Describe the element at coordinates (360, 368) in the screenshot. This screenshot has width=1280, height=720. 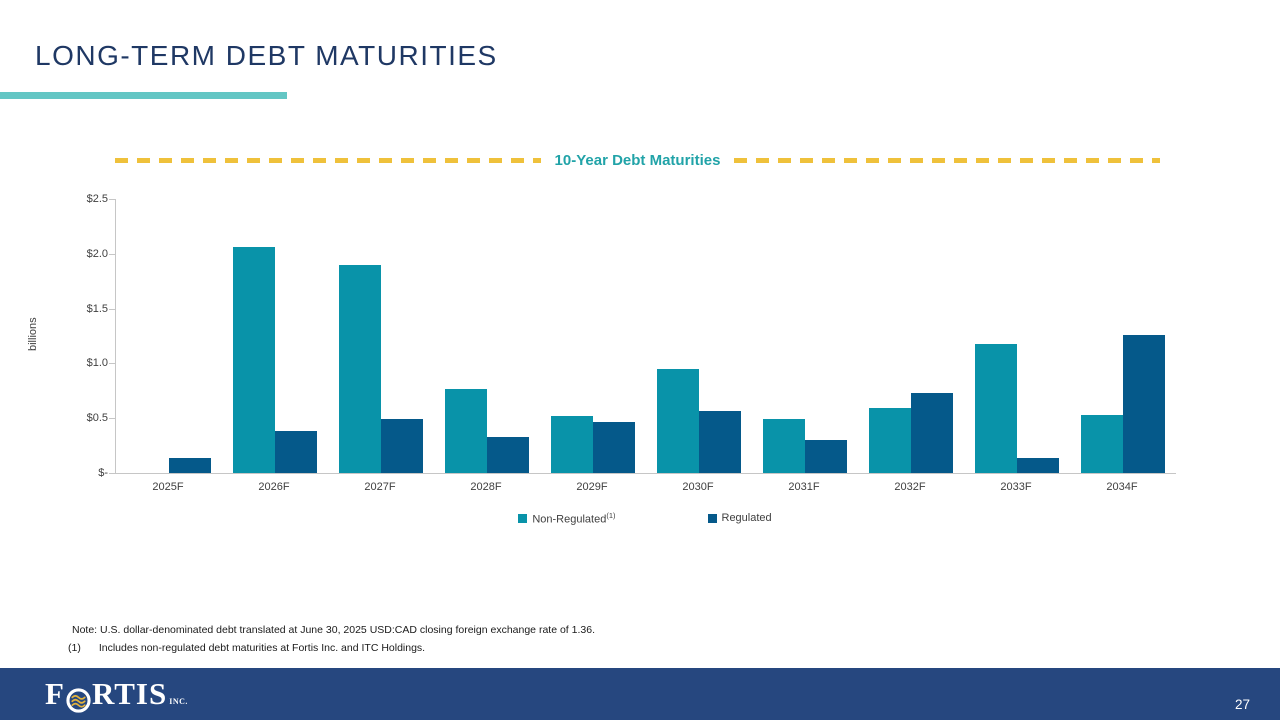
I see `bar-non-regulated-2027f` at that location.